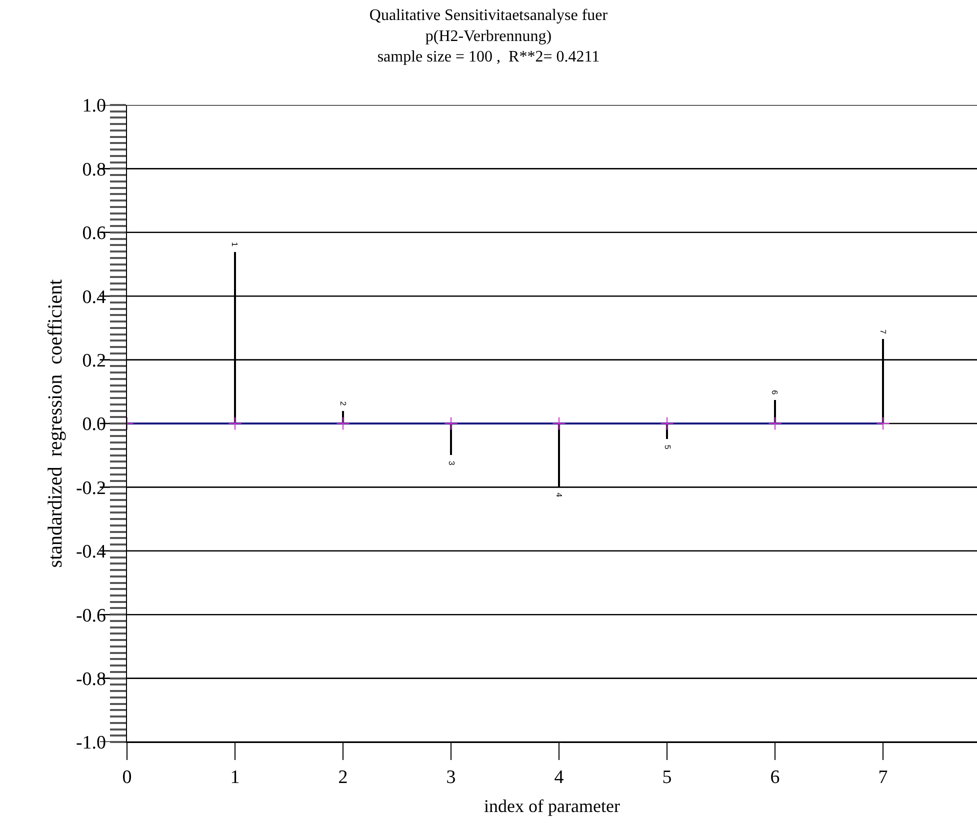 Image resolution: width=977 pixels, height=838 pixels. I want to click on annotation: 3, so click(451, 463).